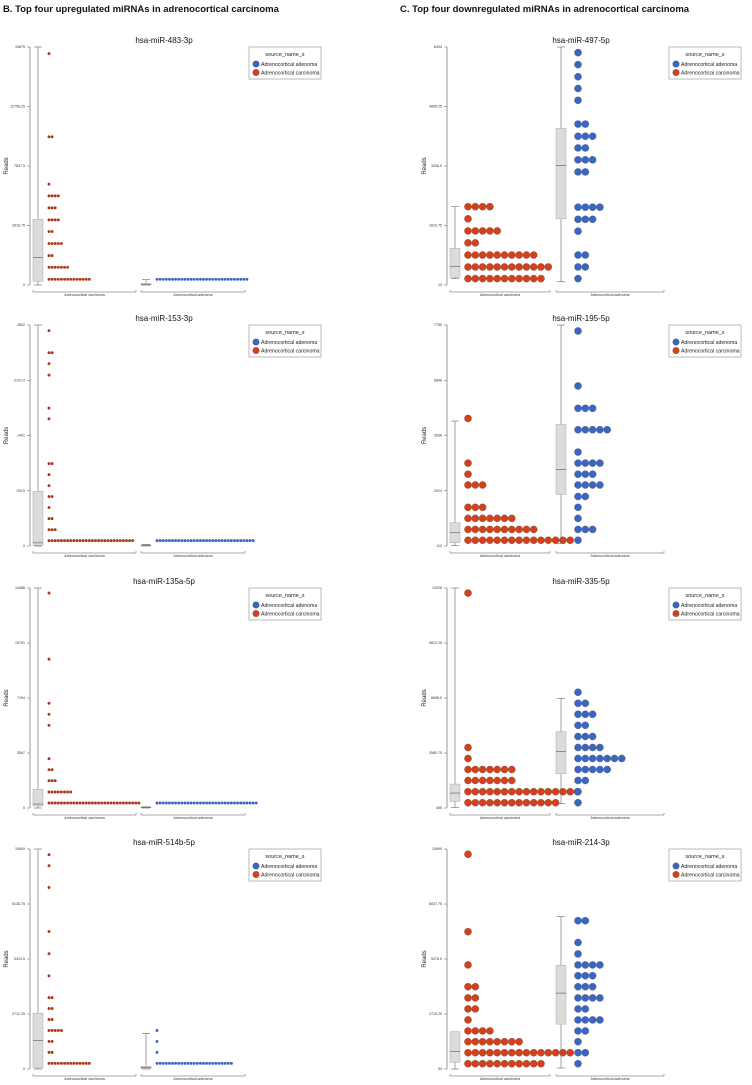 The height and width of the screenshot is (1085, 752). What do you see at coordinates (38, 798) in the screenshot?
I see `box-iqr` at bounding box center [38, 798].